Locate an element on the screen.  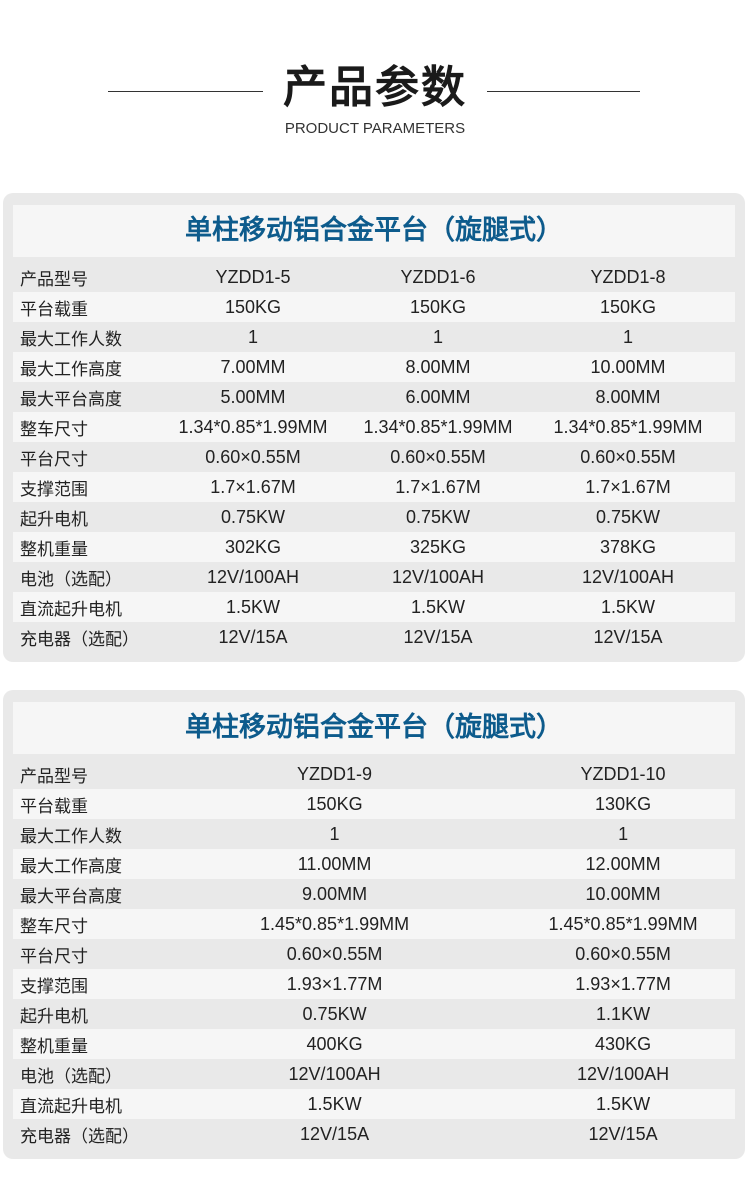
page-title: 产品参数 is located at coordinates (375, 87).